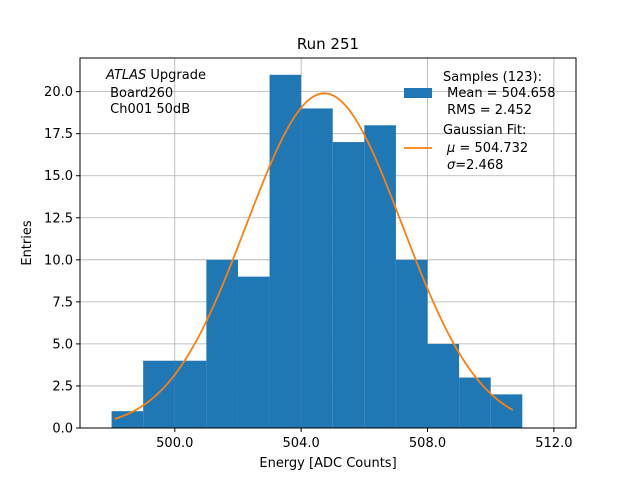  Describe the element at coordinates (492, 77) in the screenshot. I see `legend-samples-title: Samples (123):` at that location.